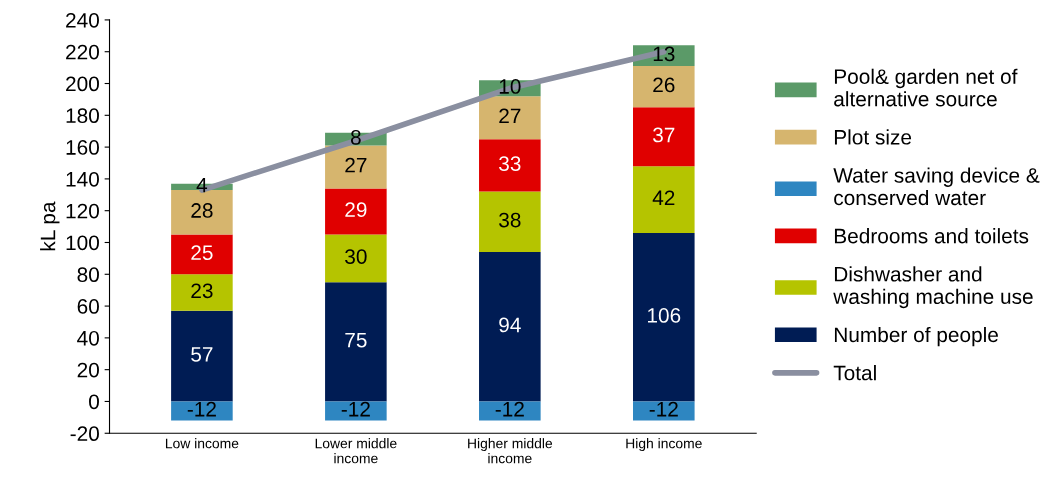 The image size is (1043, 498). I want to click on data-label: 37, so click(664, 135).